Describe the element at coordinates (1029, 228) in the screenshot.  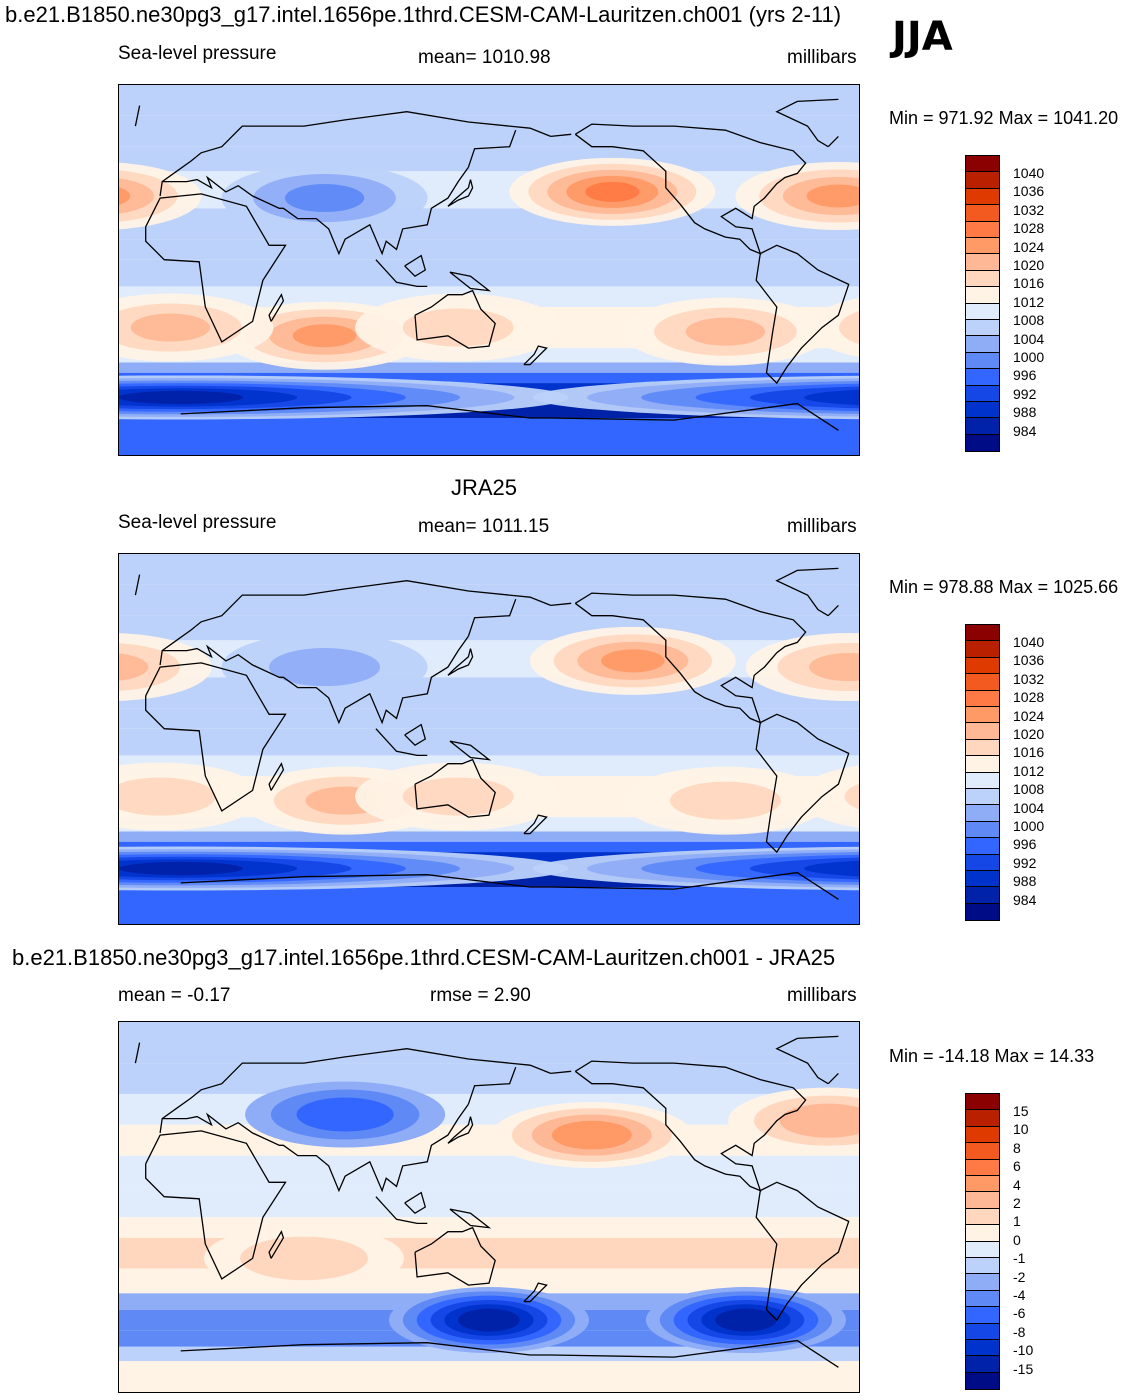
I see `colorbar-tick-label: 1028` at that location.